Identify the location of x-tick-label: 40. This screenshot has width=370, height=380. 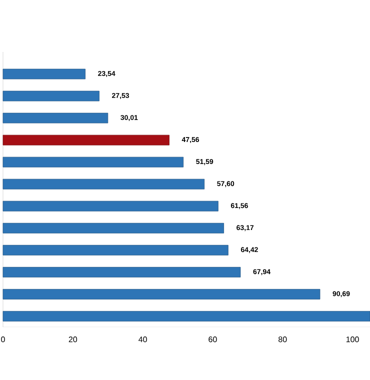
(142, 339).